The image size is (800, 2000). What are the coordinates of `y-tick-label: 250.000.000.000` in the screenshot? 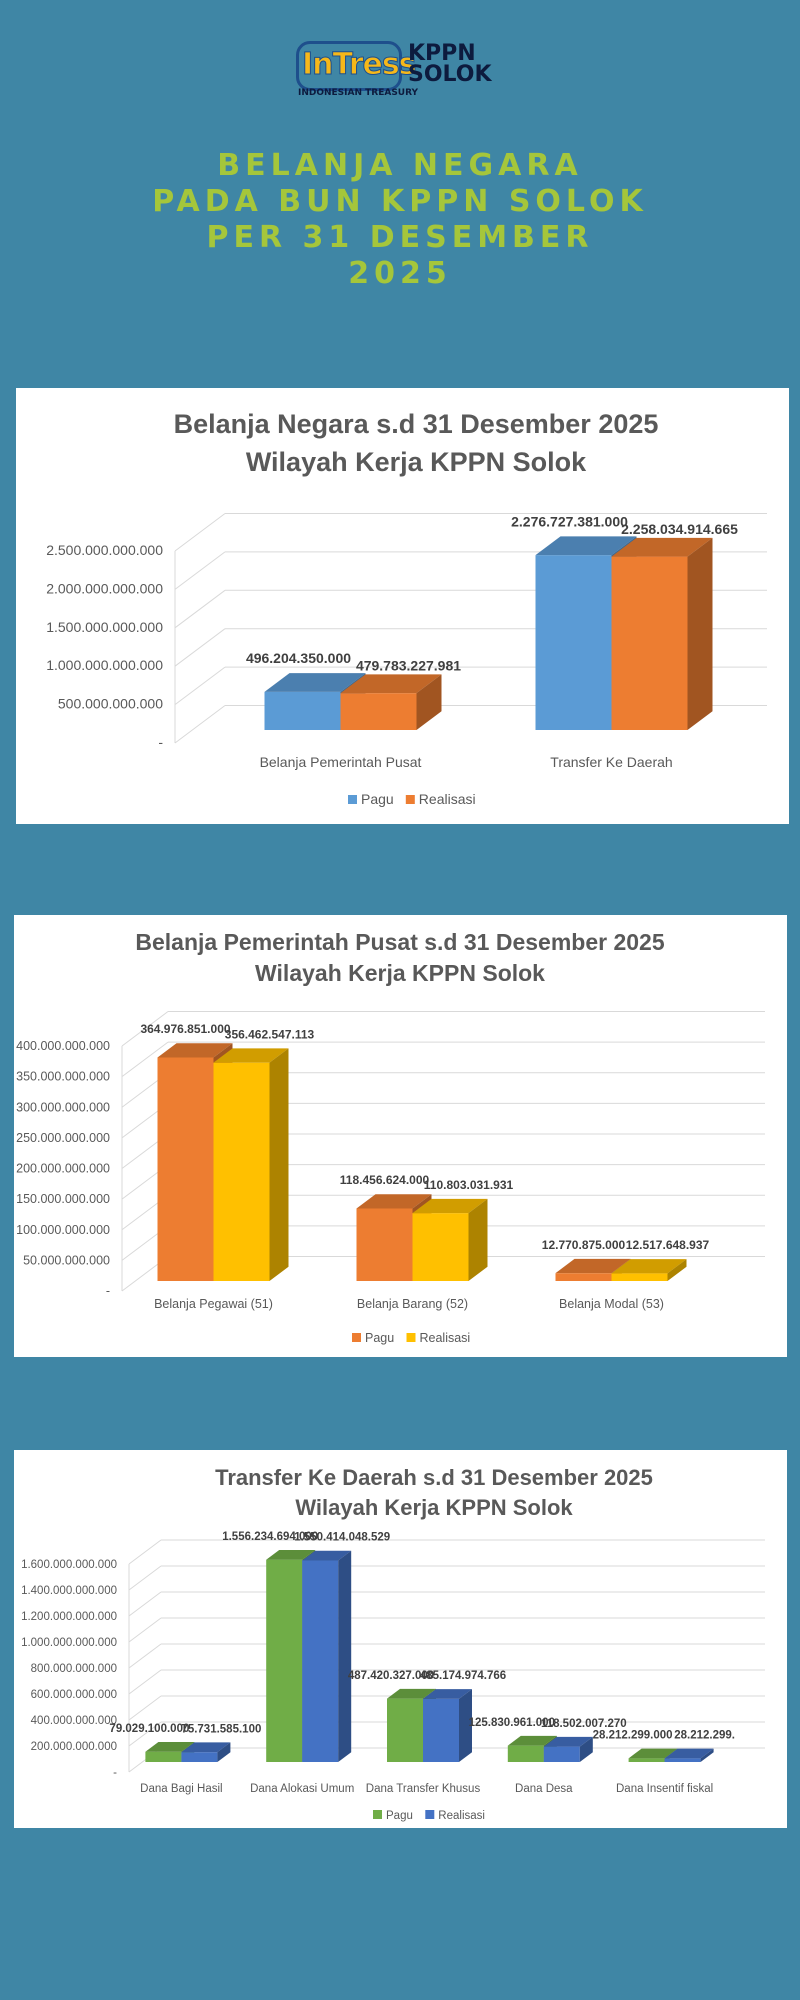 It's located at (63, 1138).